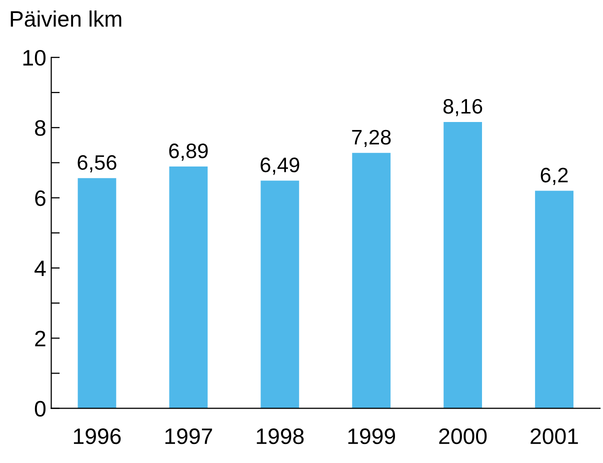 The height and width of the screenshot is (463, 603). What do you see at coordinates (188, 436) in the screenshot?
I see `x-tick-label: 1997` at bounding box center [188, 436].